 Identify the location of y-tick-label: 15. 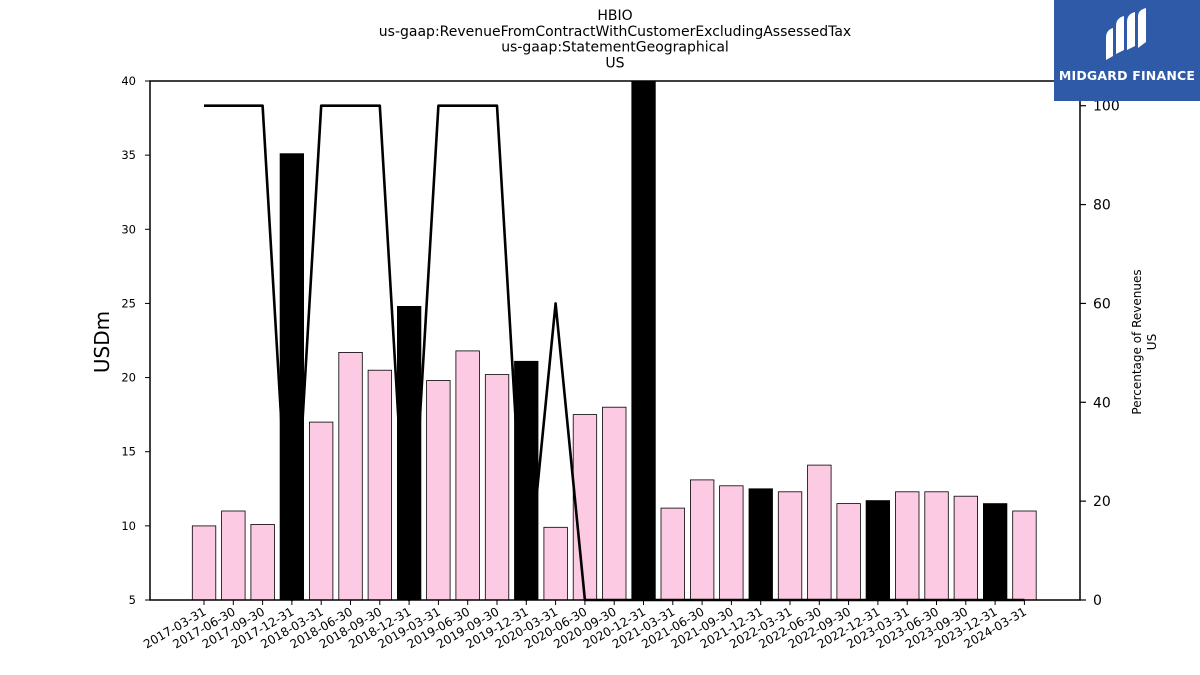
(128, 452).